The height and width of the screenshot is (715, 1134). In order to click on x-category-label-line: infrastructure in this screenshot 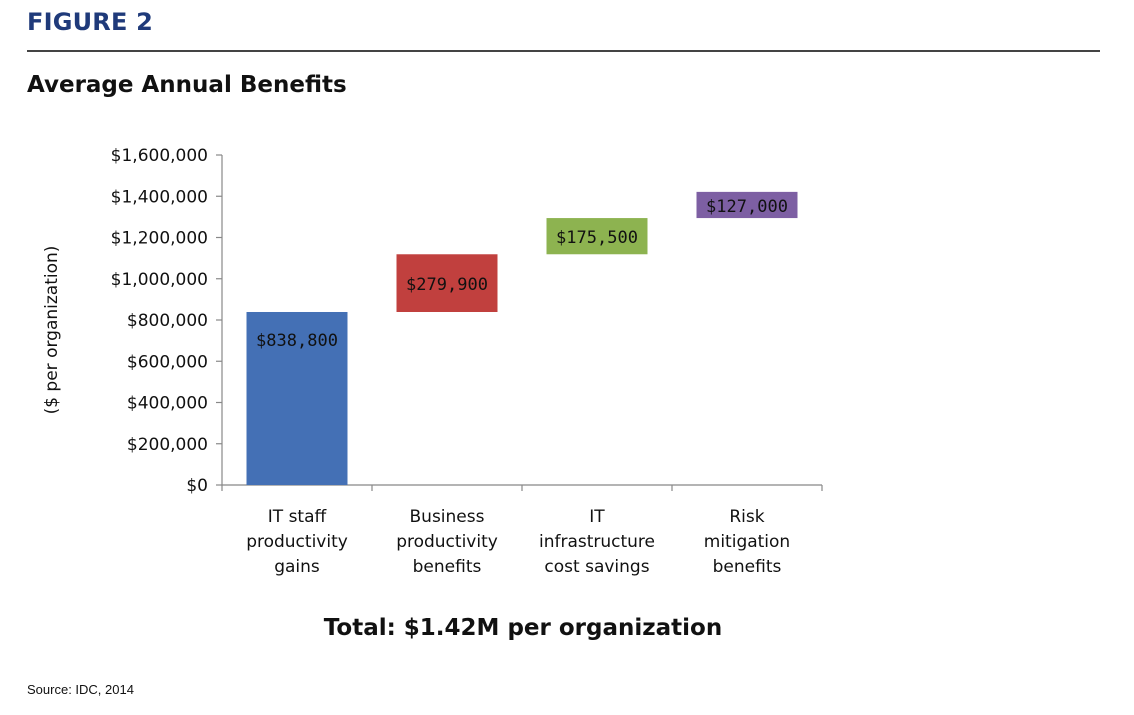, I will do `click(597, 542)`.